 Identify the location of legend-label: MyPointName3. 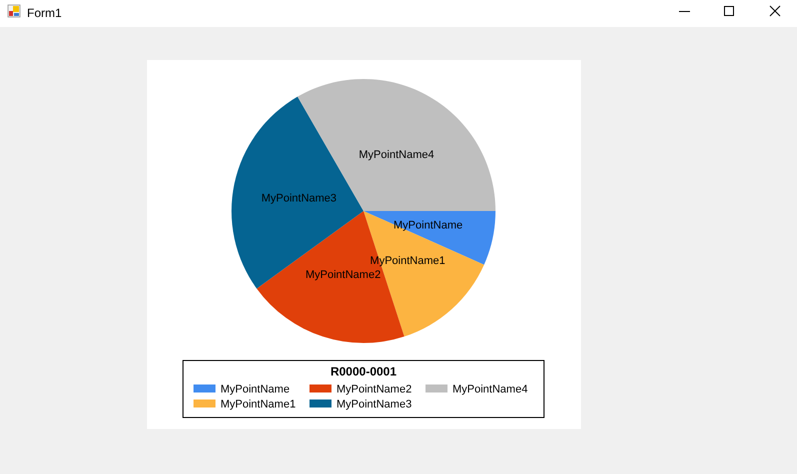
(374, 404).